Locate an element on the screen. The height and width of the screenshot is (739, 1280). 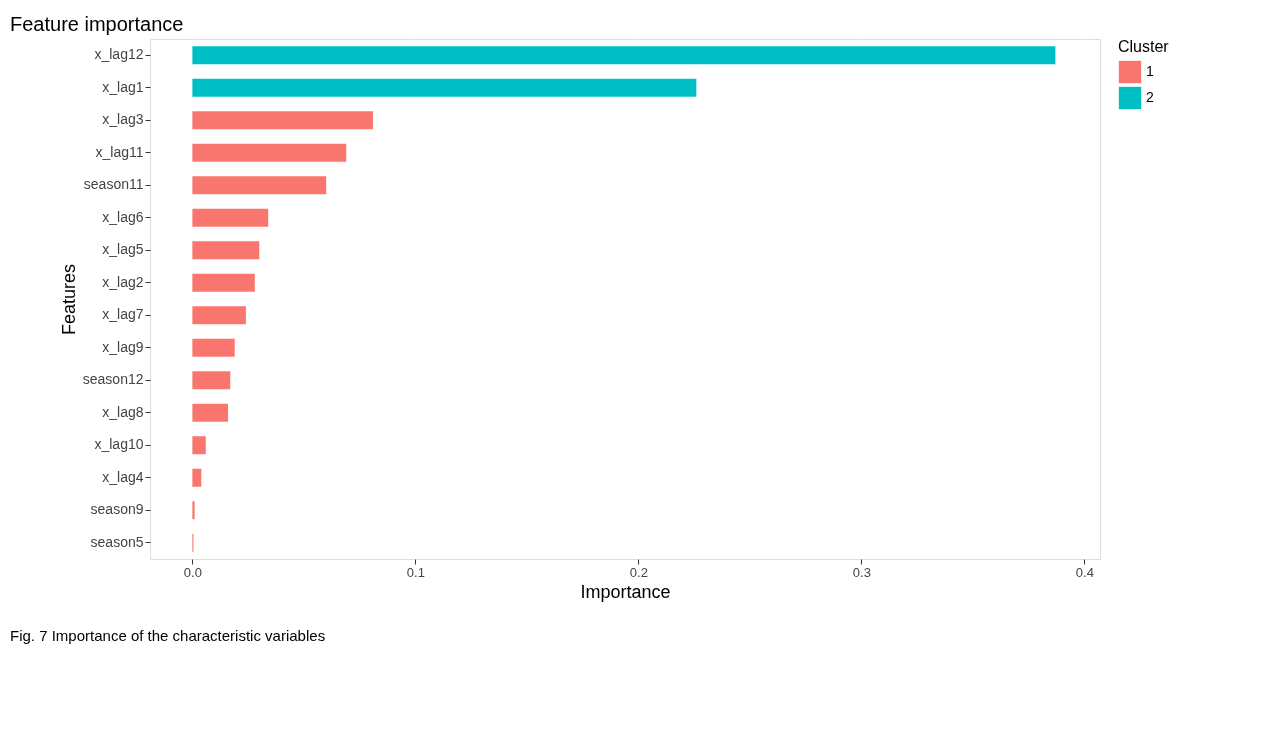
caption: Fig. 7 Importance of the characteristic variables is located at coordinates (168, 635).